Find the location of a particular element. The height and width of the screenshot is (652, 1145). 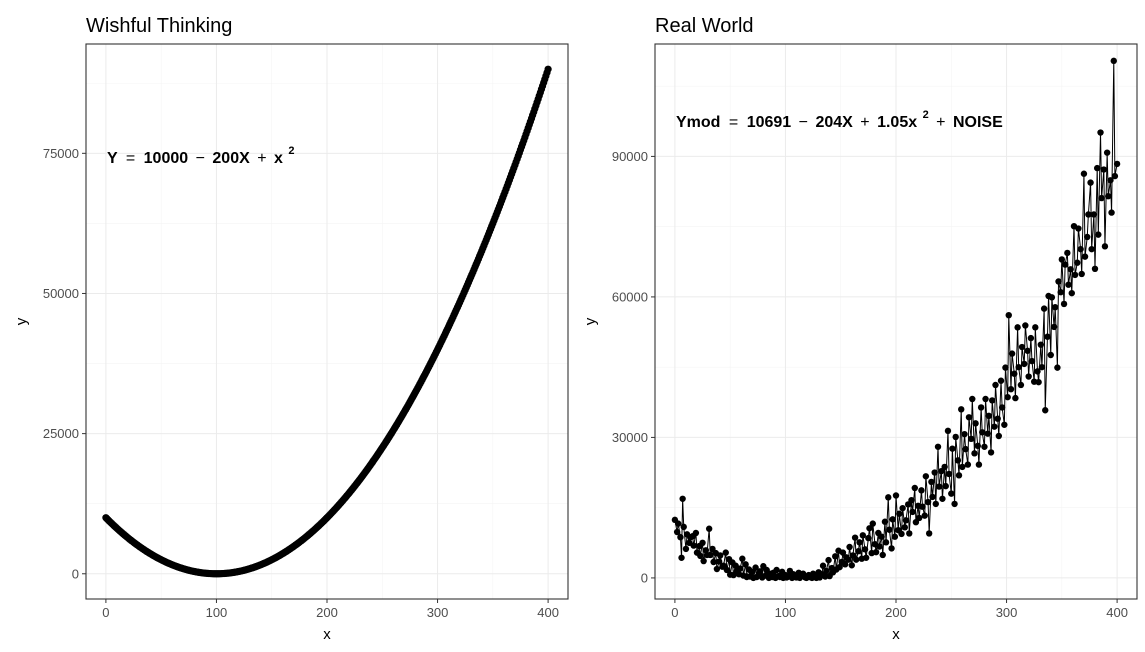

formula-lhs: Y is located at coordinates (112, 158).